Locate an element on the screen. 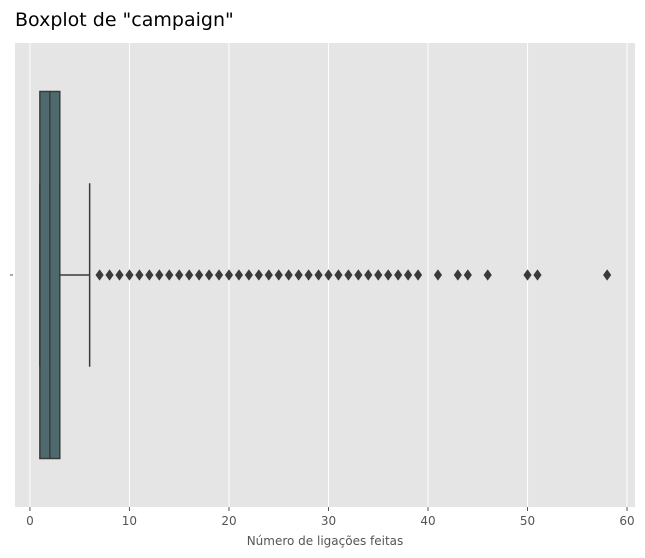  x-tick-label-10: 10 is located at coordinates (129, 521).